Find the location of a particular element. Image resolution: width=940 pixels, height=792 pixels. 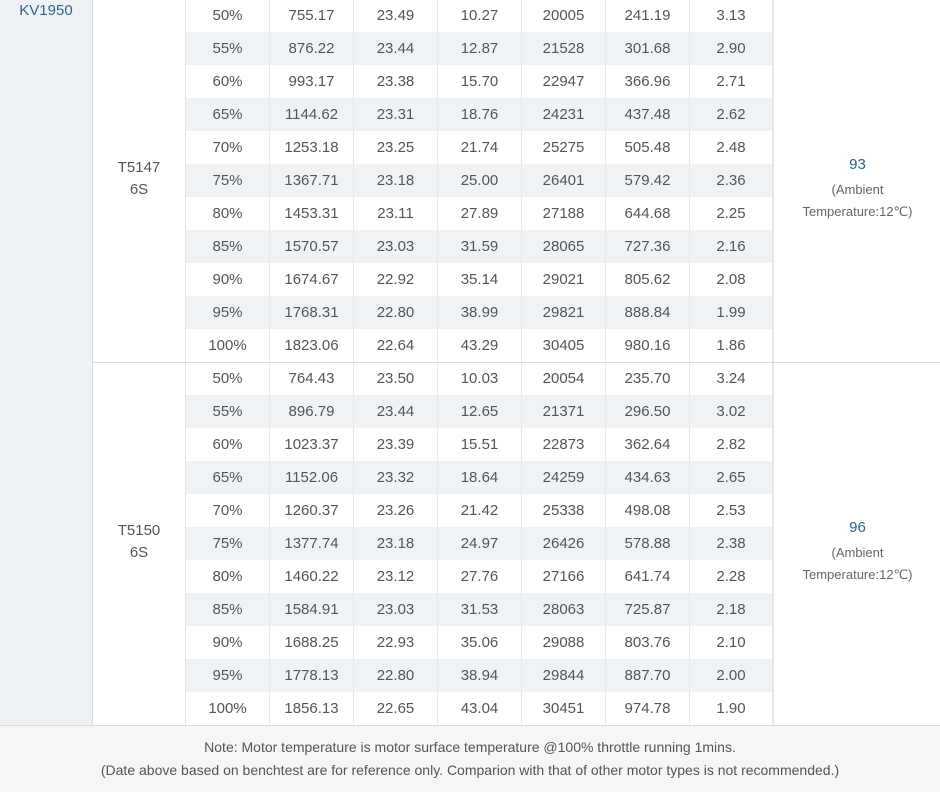

voltage-cell: 23.44 is located at coordinates (396, 411).